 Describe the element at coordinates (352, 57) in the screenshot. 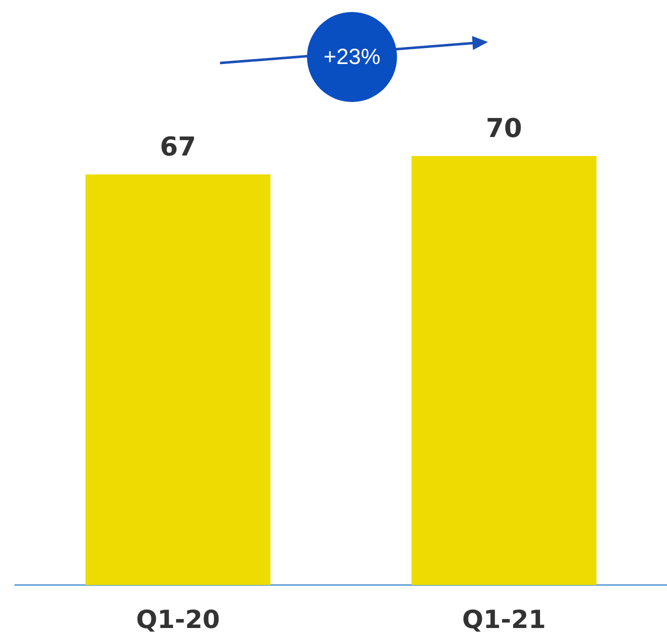

I see `circle-badge: +23%` at that location.